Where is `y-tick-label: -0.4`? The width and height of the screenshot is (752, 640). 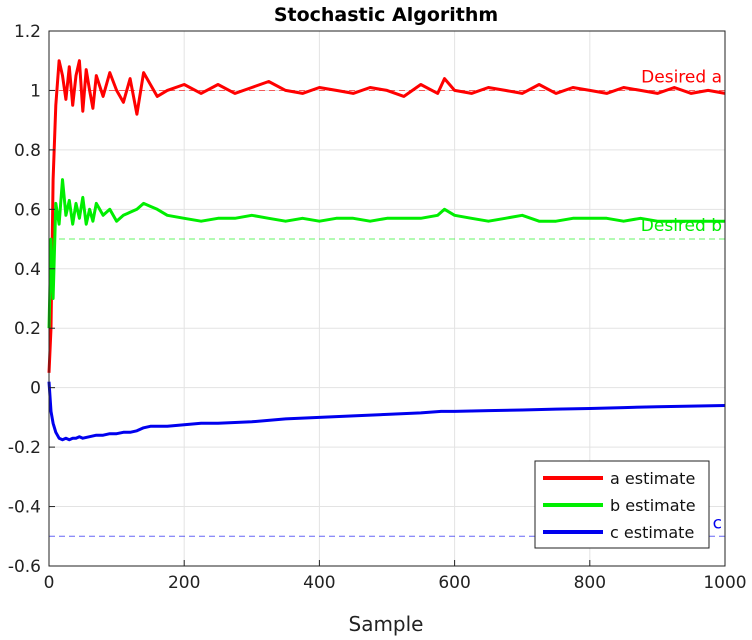 y-tick-label: -0.4 is located at coordinates (24, 508).